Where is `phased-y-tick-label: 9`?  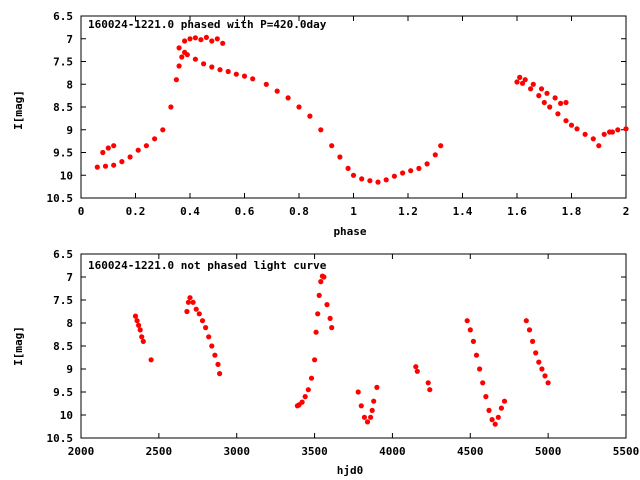 phased-y-tick-label: 9 is located at coordinates (69, 130).